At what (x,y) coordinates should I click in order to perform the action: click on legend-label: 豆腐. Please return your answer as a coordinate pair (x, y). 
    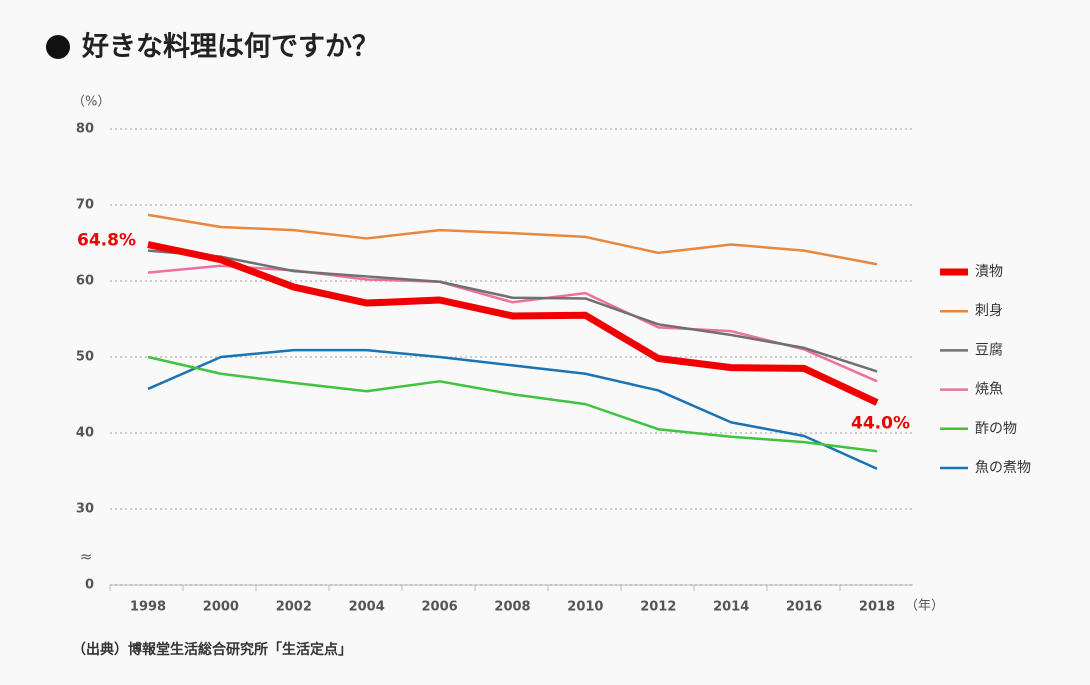
    Looking at the image, I should click on (989, 349).